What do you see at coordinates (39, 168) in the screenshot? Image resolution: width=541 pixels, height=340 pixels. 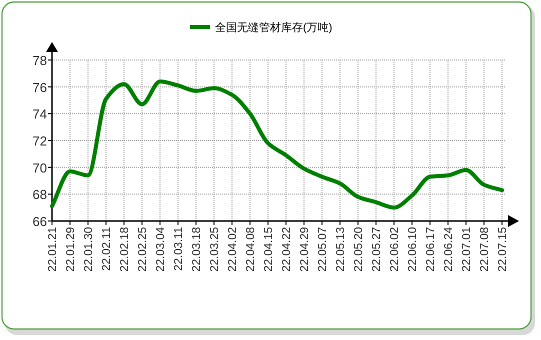 I see `y-tick-label: 70` at bounding box center [39, 168].